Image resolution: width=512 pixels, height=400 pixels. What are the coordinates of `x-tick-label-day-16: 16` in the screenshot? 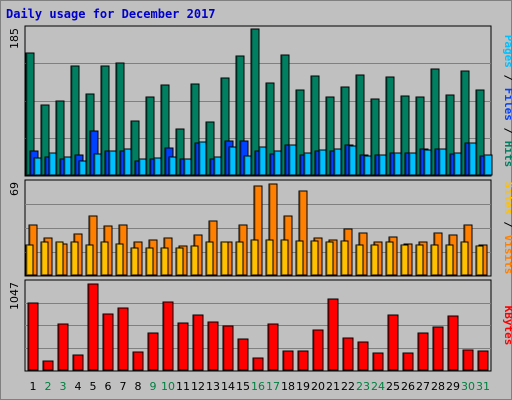 It's located at (258, 386).